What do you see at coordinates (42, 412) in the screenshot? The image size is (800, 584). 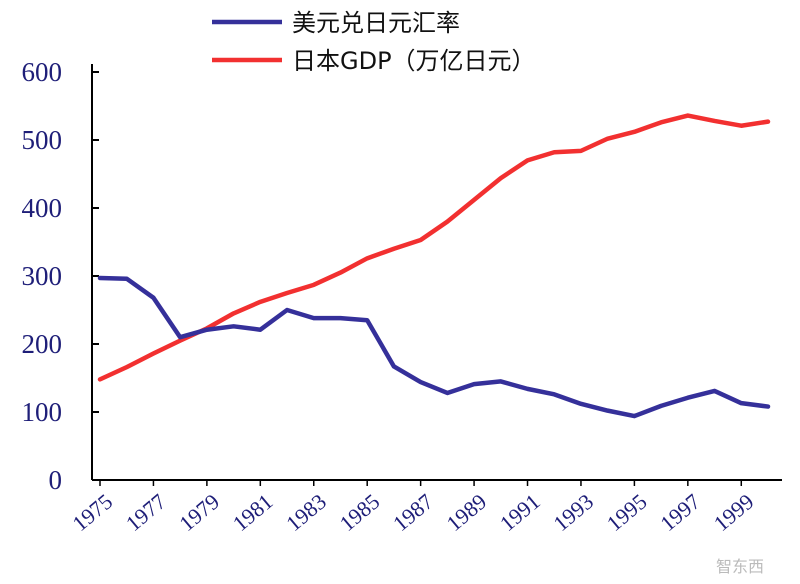 I see `y-tick-label: 100` at bounding box center [42, 412].